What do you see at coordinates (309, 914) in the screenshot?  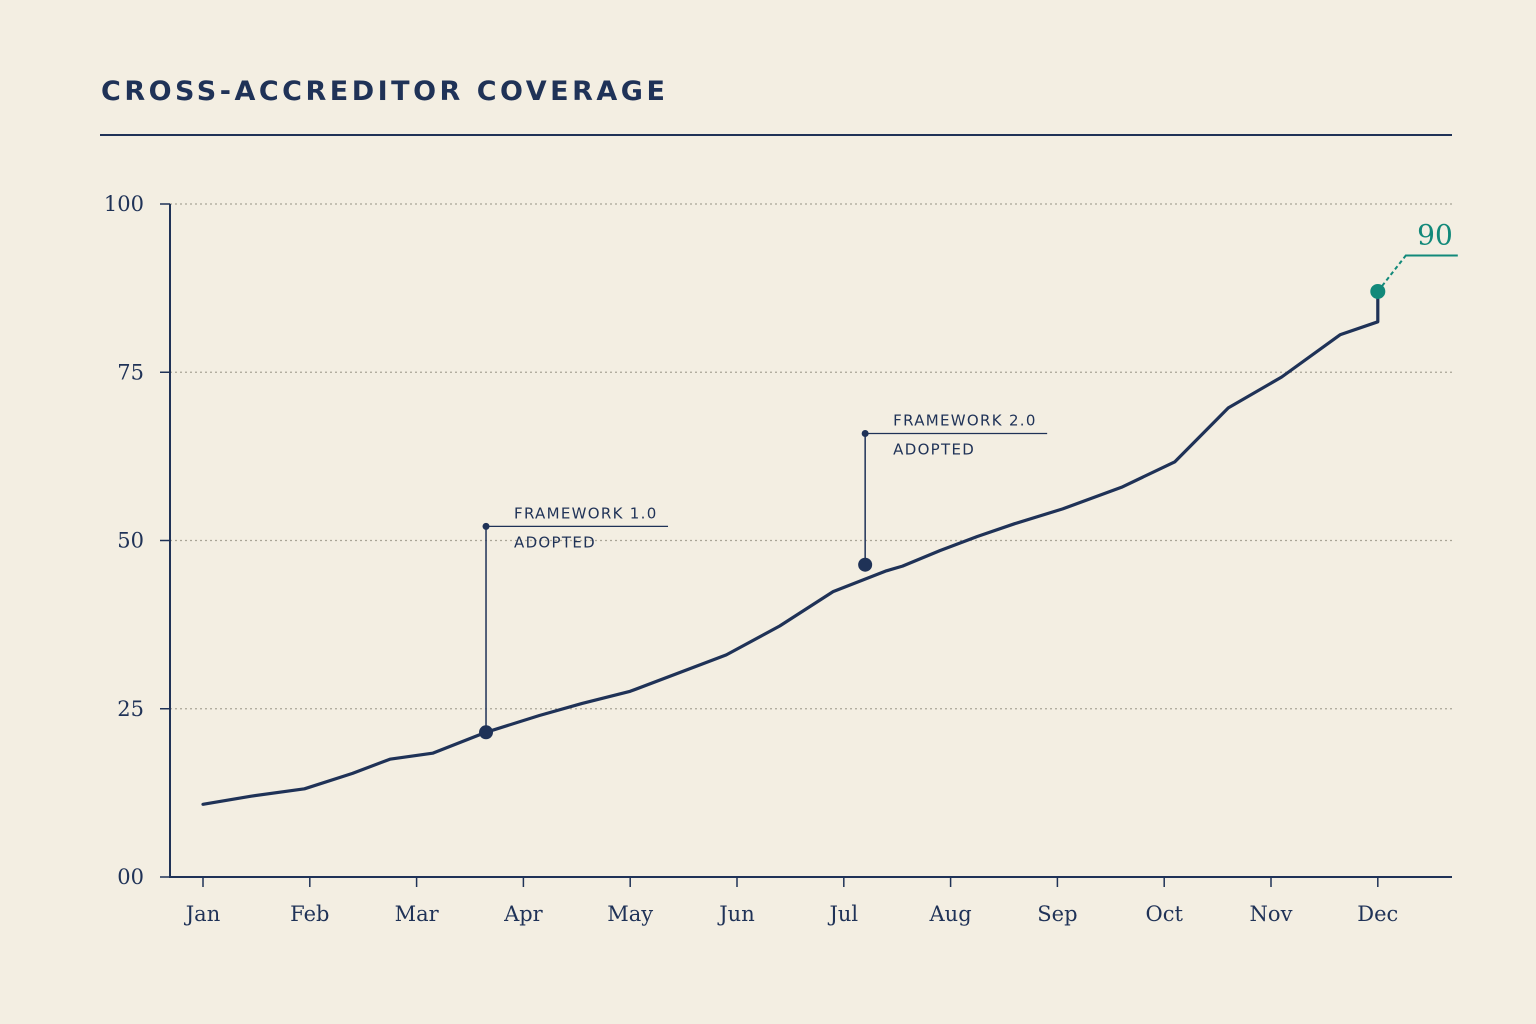 I see `x-tick-label: Feb` at bounding box center [309, 914].